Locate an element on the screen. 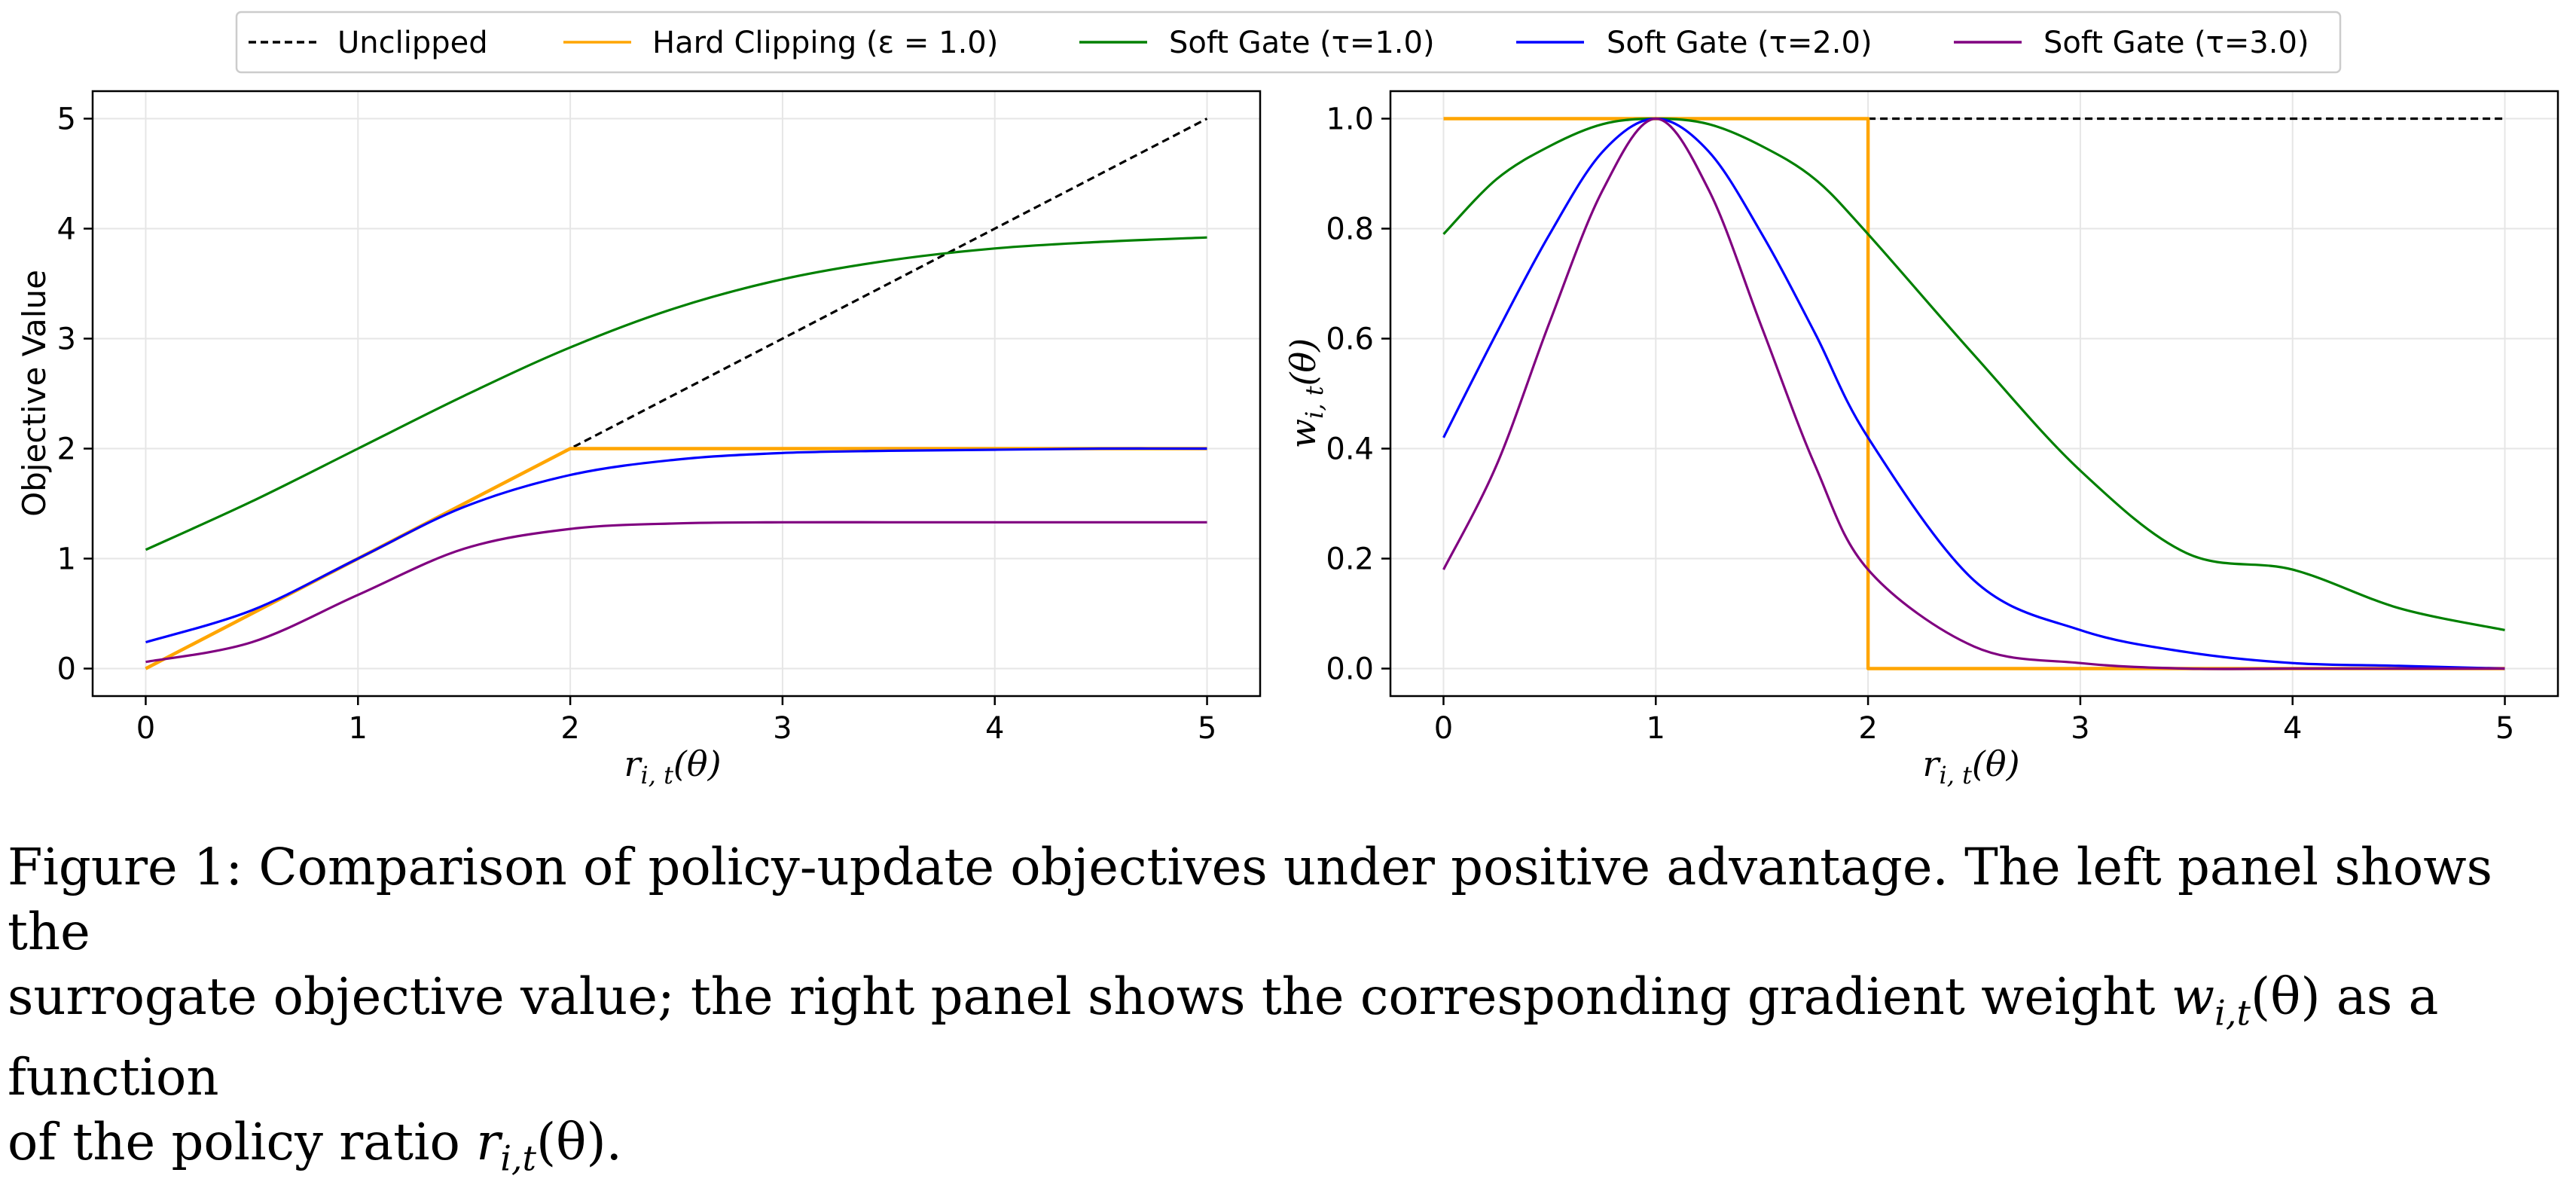 The height and width of the screenshot is (1191, 2576). left-x-axis-sub: i, t is located at coordinates (657, 775).